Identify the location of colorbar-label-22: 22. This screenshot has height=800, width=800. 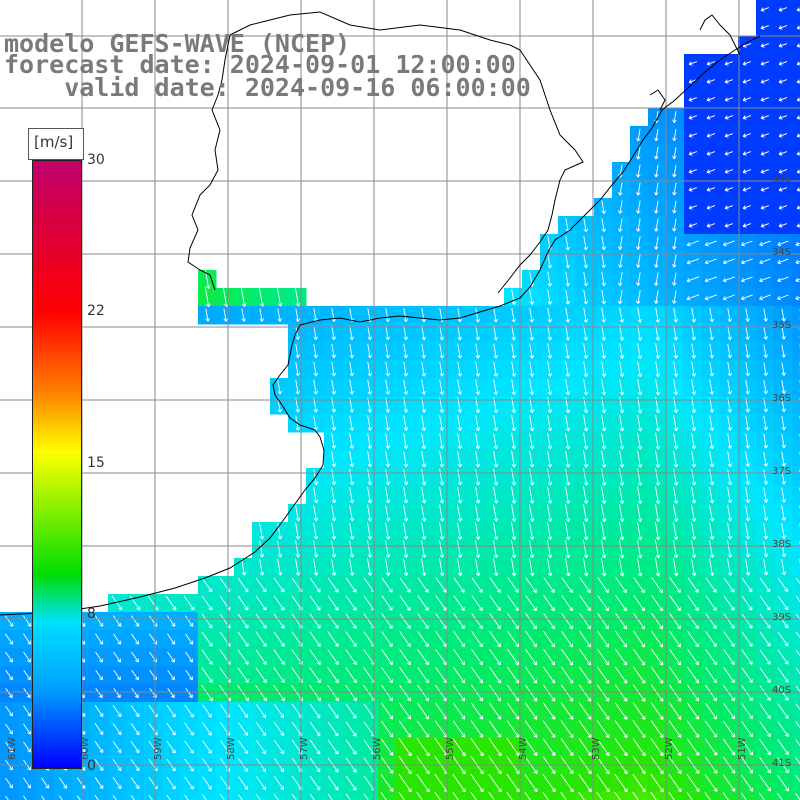
(96, 311).